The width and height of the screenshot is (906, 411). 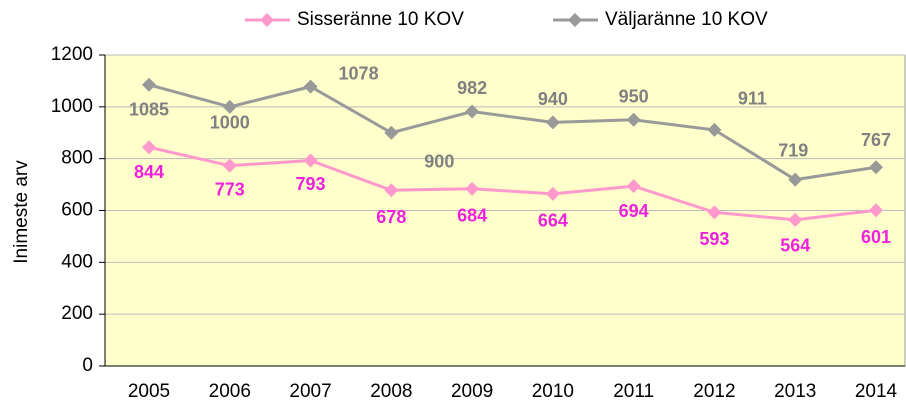 What do you see at coordinates (391, 217) in the screenshot?
I see `data-label: 678` at bounding box center [391, 217].